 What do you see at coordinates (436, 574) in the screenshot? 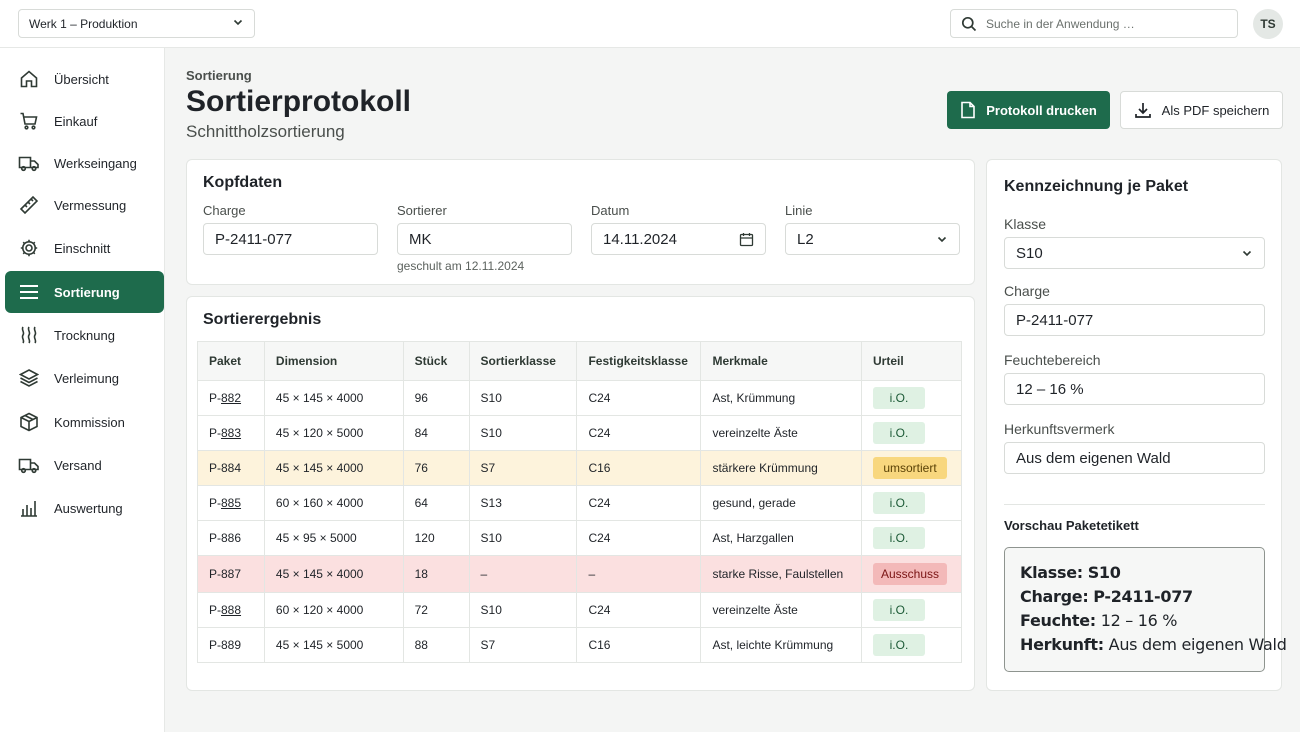
I see `cell-stueck: 18` at bounding box center [436, 574].